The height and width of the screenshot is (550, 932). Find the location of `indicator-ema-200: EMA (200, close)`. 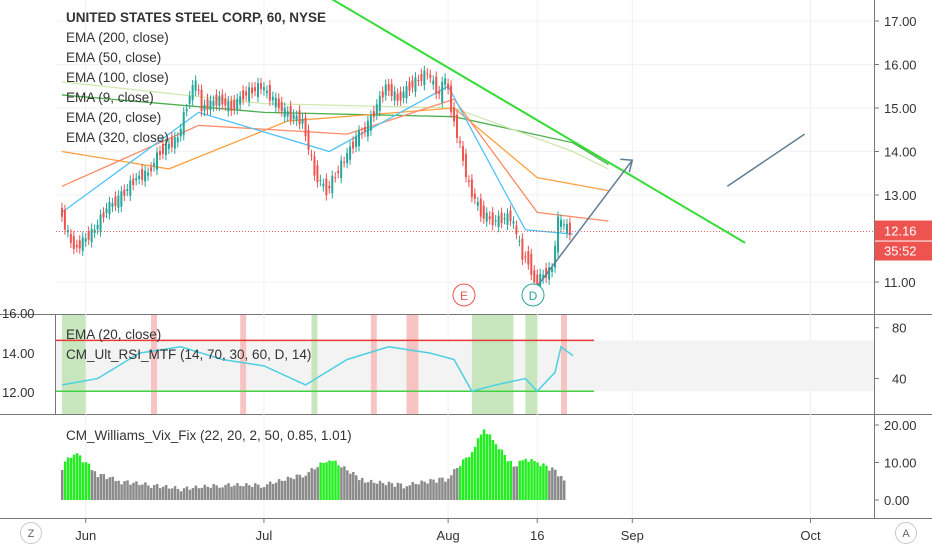

indicator-ema-200: EMA (200, close) is located at coordinates (117, 37).